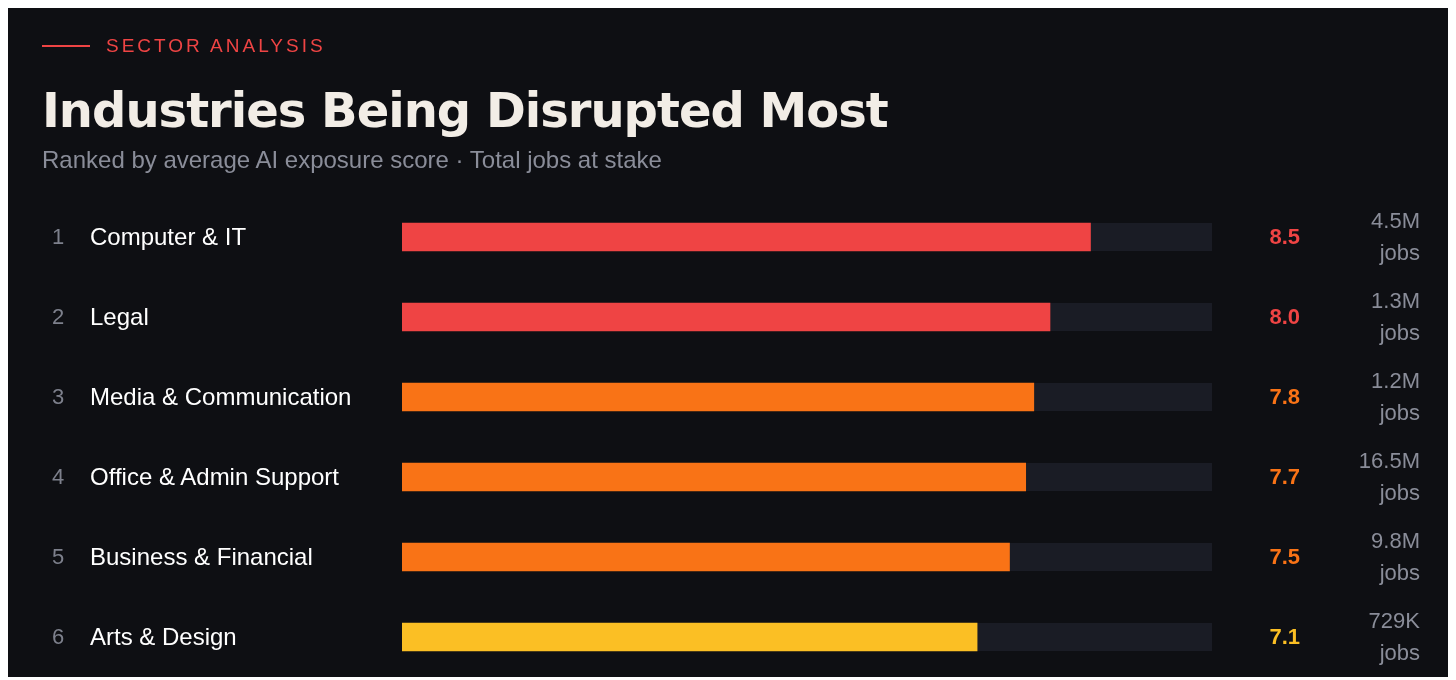 This screenshot has width=1456, height=680. What do you see at coordinates (1284, 557) in the screenshot?
I see `data-label: 7.5` at bounding box center [1284, 557].